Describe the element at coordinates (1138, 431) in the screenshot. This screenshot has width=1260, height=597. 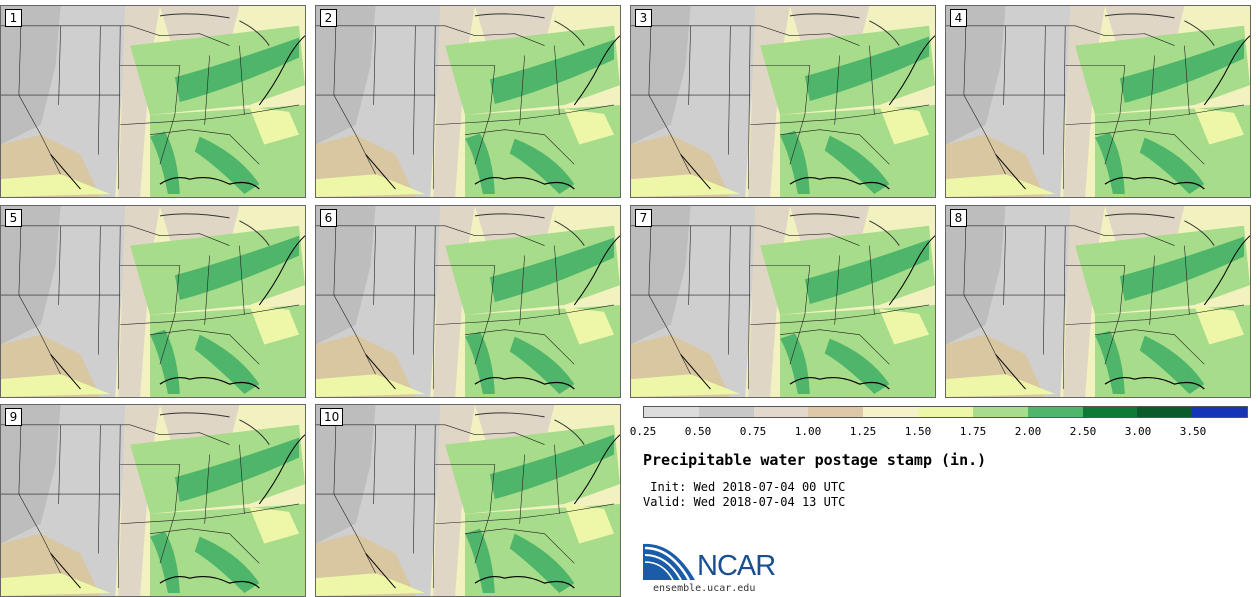
I see `colorbar-tick-label: 3.00` at that location.